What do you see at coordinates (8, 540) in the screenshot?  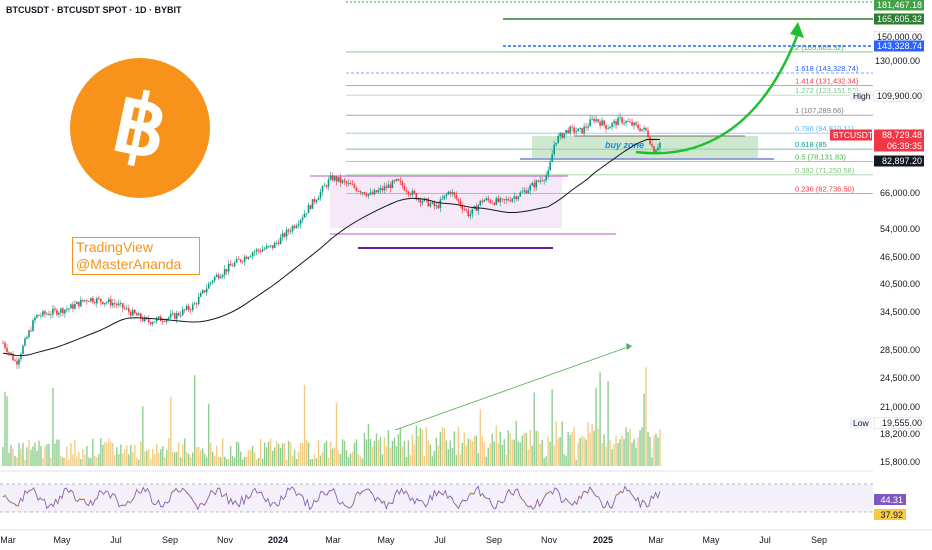 I see `x-tick-0: Mar` at bounding box center [8, 540].